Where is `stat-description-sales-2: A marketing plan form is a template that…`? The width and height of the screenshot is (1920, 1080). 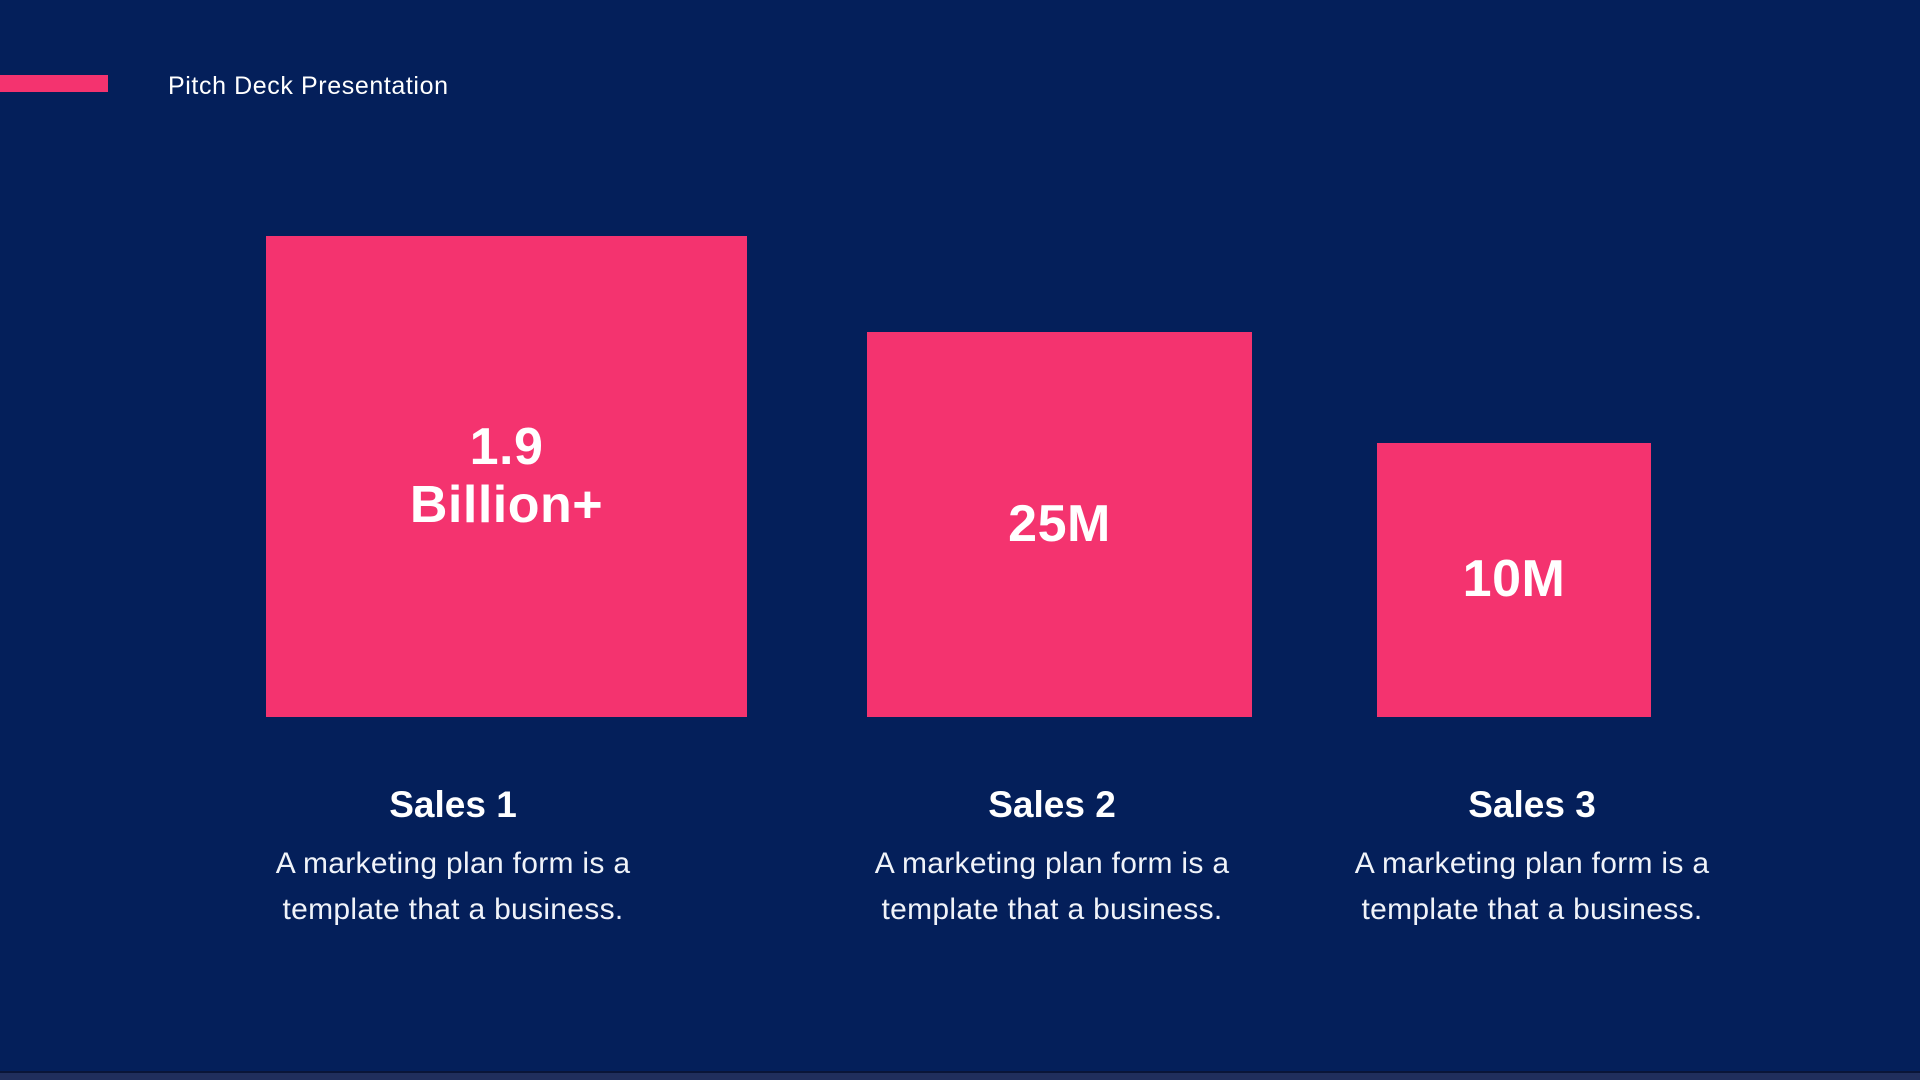
stat-description-sales-2: A marketing plan form is a template that… is located at coordinates (1052, 886).